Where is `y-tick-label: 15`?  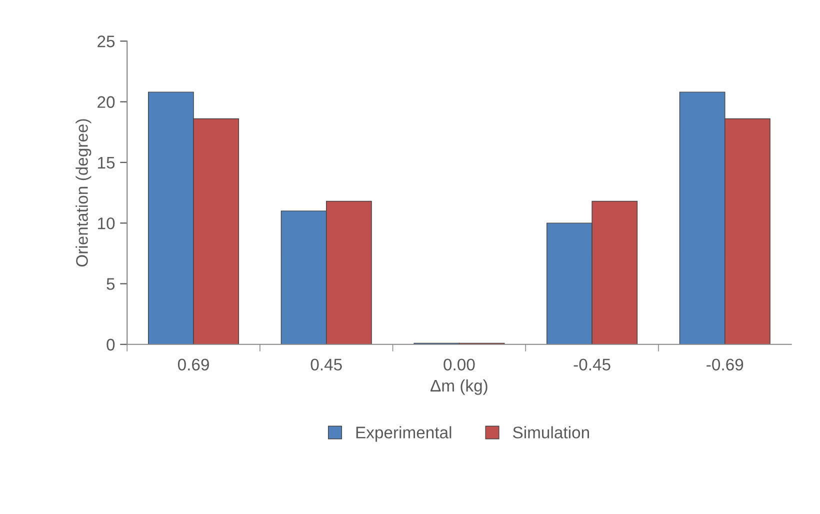 y-tick-label: 15 is located at coordinates (106, 162).